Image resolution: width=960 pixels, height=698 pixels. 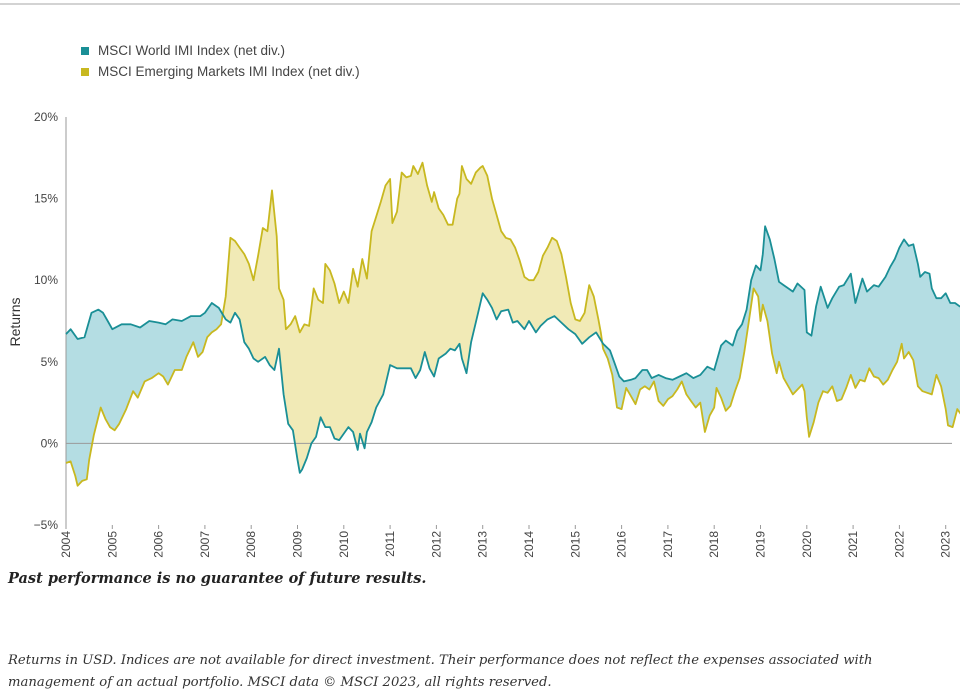 I want to click on top-divider, so click(x=480, y=4).